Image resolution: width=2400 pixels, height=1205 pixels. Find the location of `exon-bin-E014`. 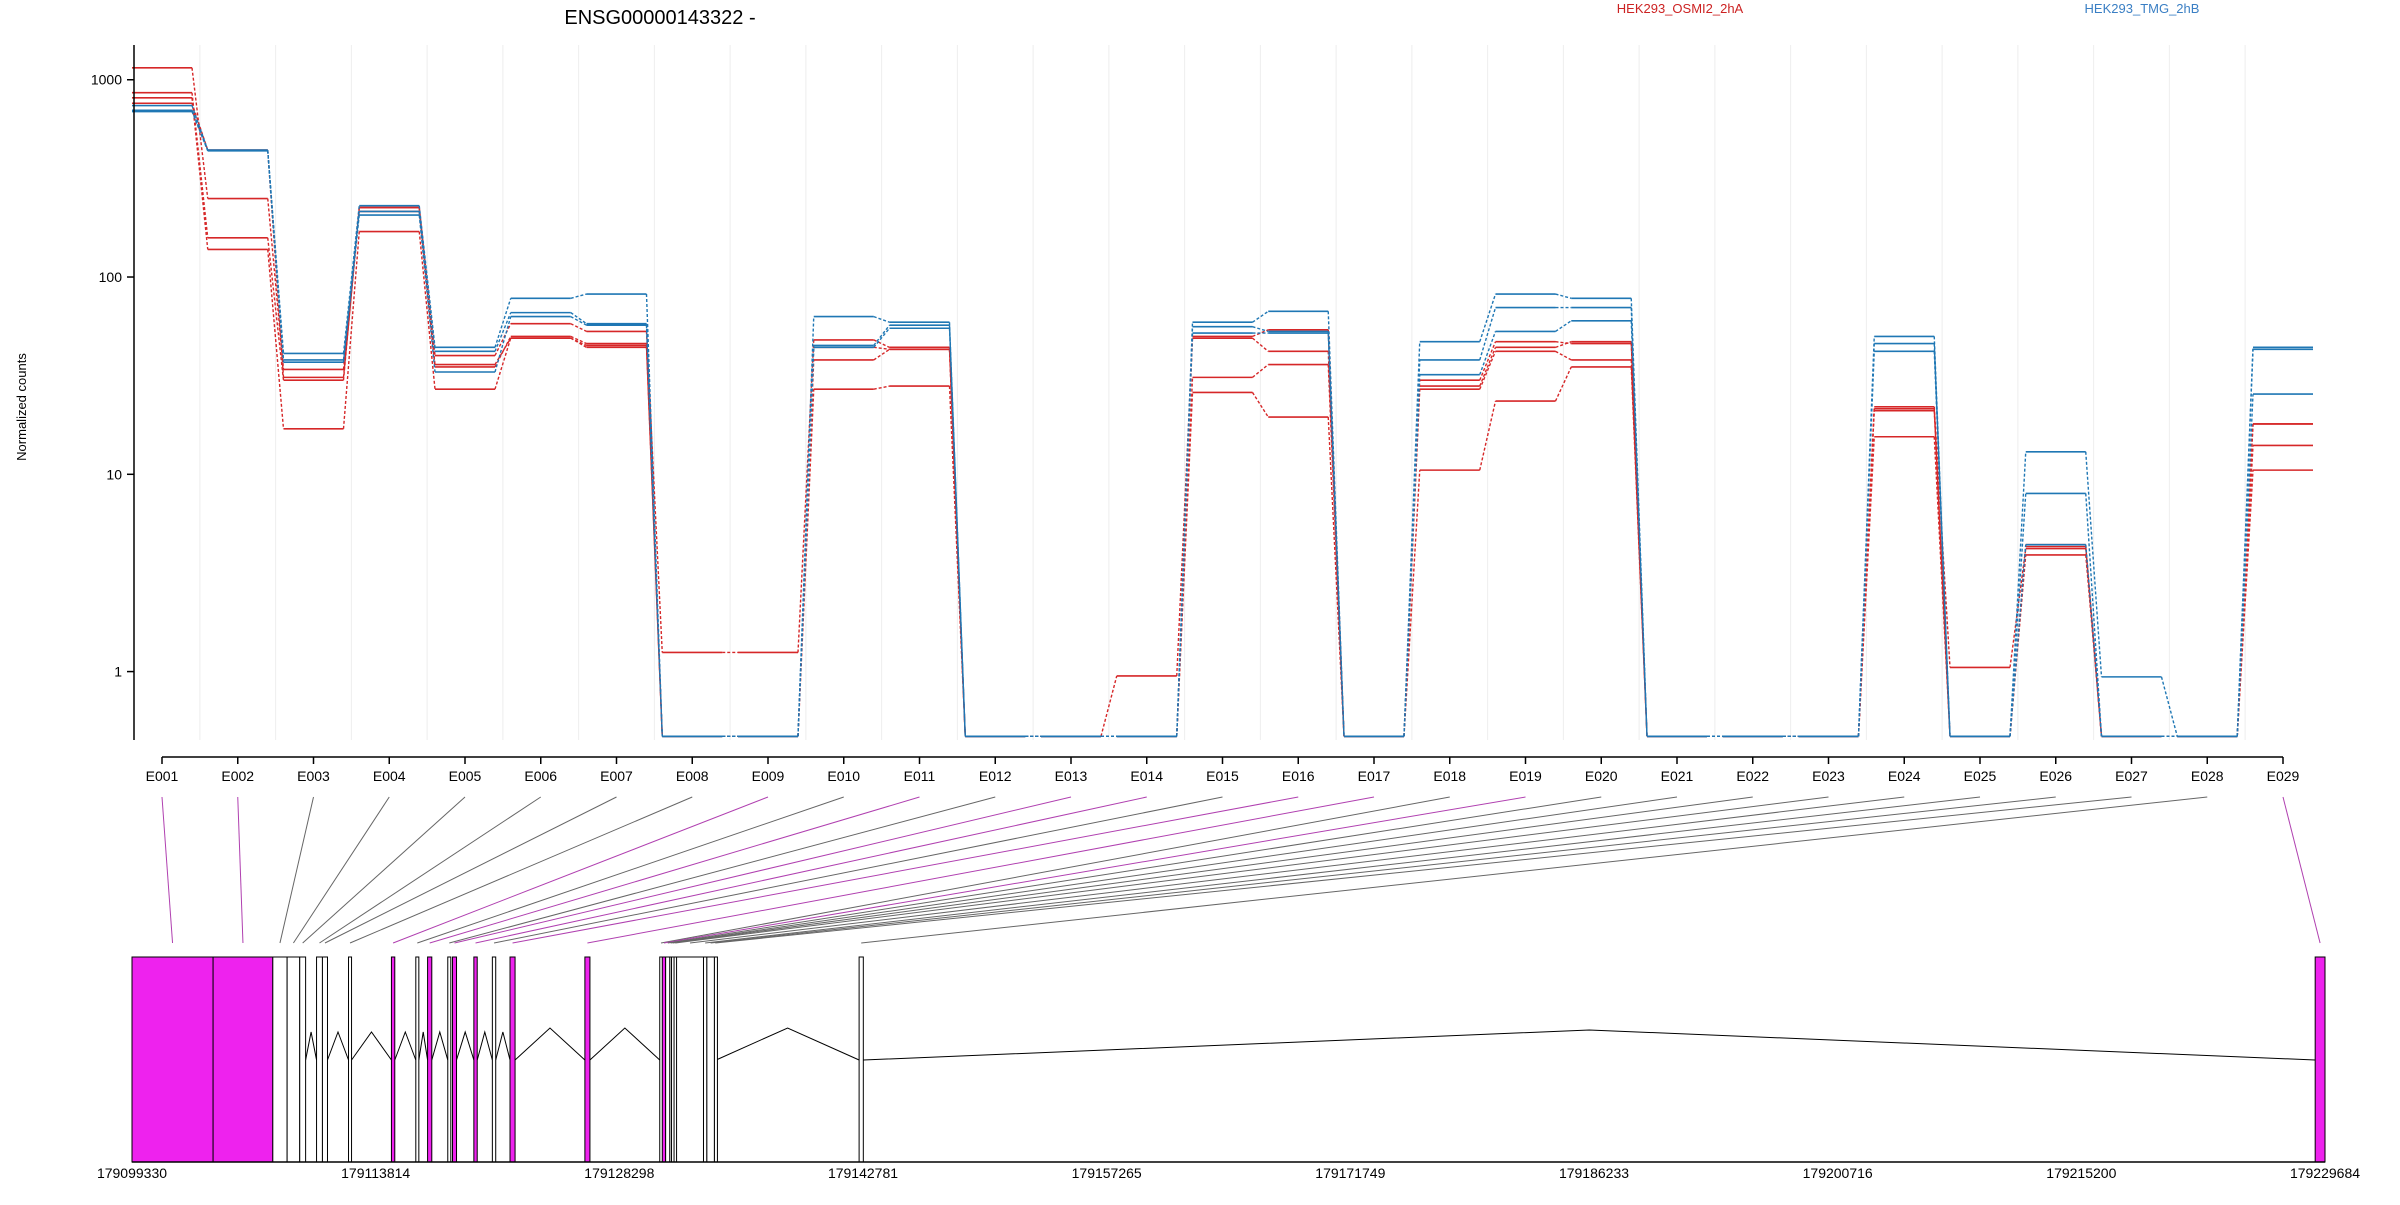

exon-bin-E014 is located at coordinates (475, 1059).